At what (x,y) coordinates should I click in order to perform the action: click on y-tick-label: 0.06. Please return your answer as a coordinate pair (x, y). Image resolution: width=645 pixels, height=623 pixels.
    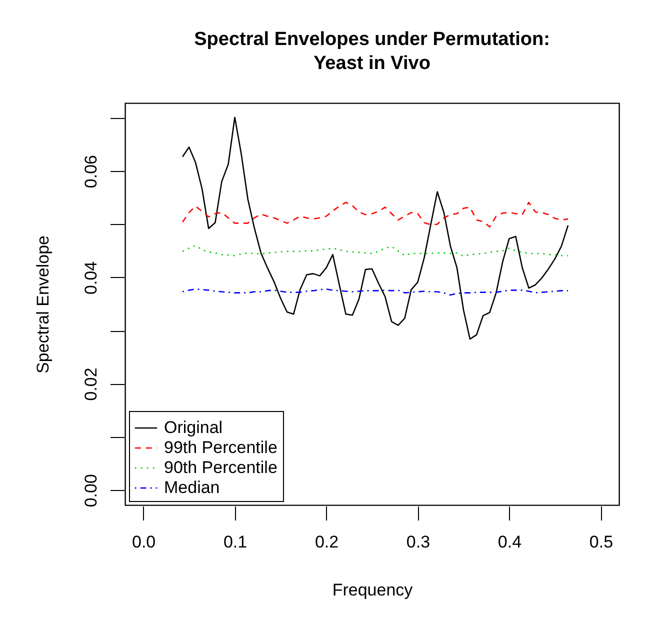
    Looking at the image, I should click on (91, 171).